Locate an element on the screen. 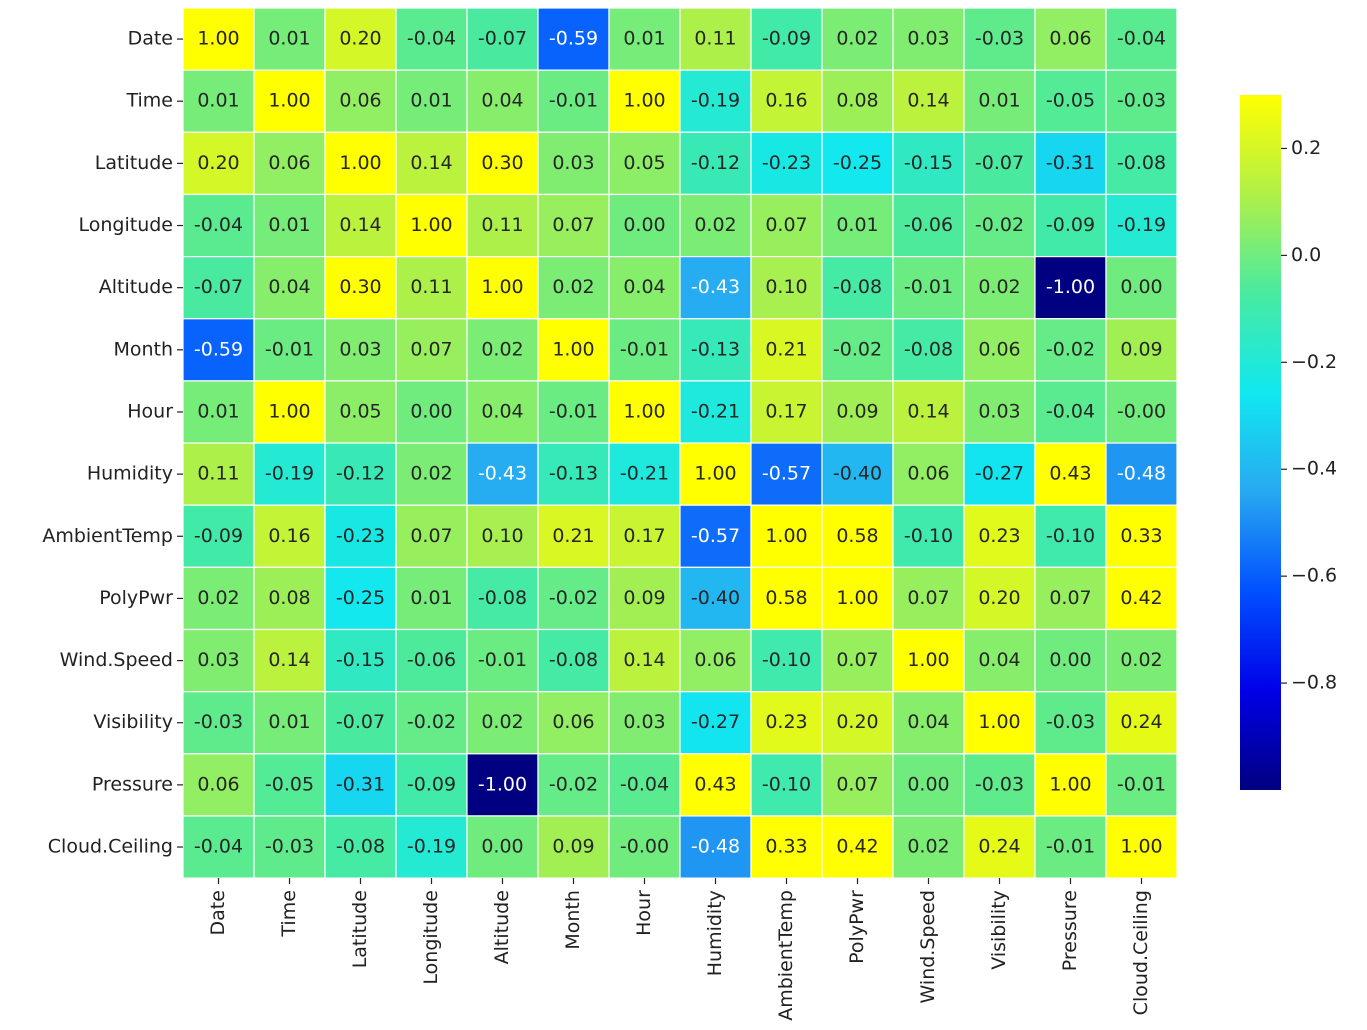 The height and width of the screenshot is (1030, 1367). x-tick-label: Pressure is located at coordinates (1070, 930).